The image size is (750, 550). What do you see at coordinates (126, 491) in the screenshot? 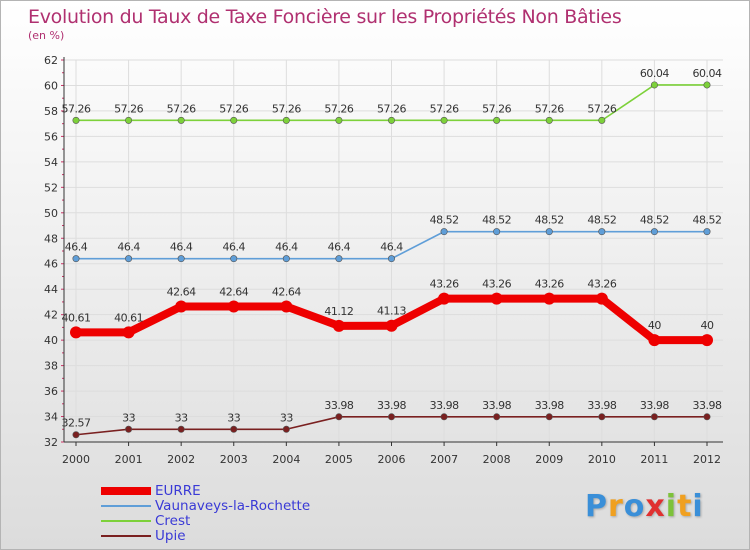
I see `legend-swatch-eurre` at bounding box center [126, 491].